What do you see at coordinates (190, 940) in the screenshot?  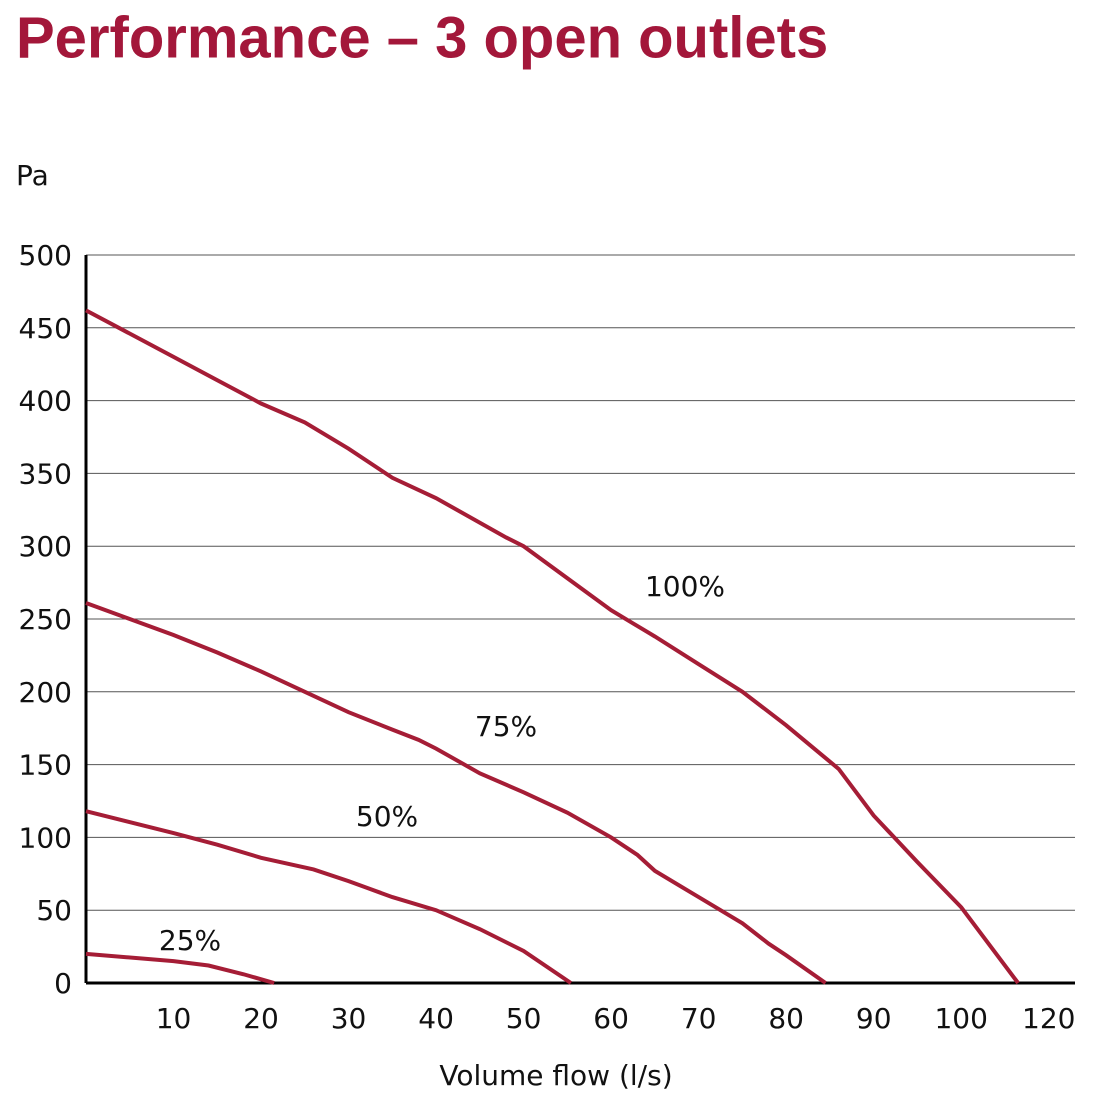 I see `curve-label: 25%` at bounding box center [190, 940].